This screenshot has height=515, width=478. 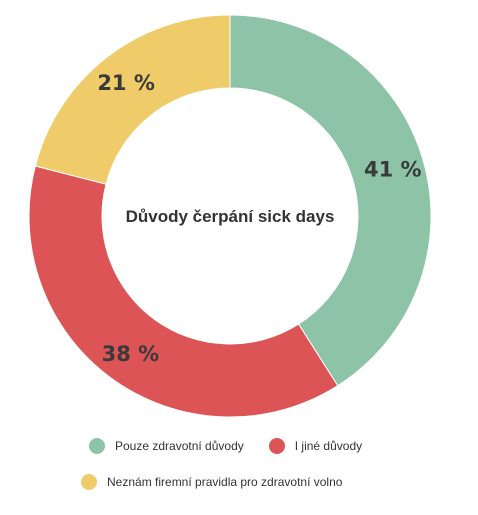 I want to click on legend-row: Pouze zdravotní důvody I jiné důvody, so click(x=239, y=446).